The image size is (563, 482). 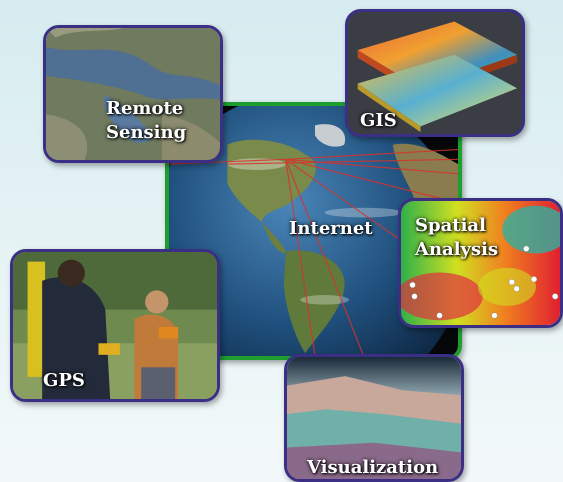 I want to click on spatial-analysis-panel: Spatial Analysis, so click(x=480, y=263).